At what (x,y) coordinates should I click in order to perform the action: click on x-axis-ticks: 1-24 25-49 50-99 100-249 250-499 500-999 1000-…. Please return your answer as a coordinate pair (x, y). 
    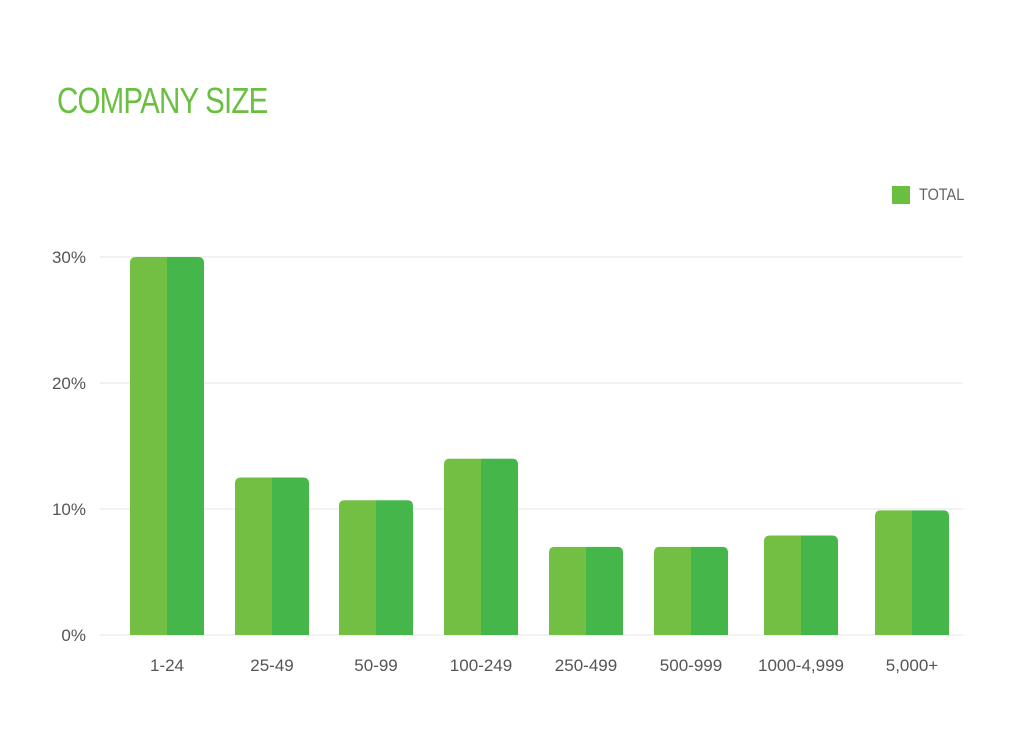
    Looking at the image, I should click on (544, 665).